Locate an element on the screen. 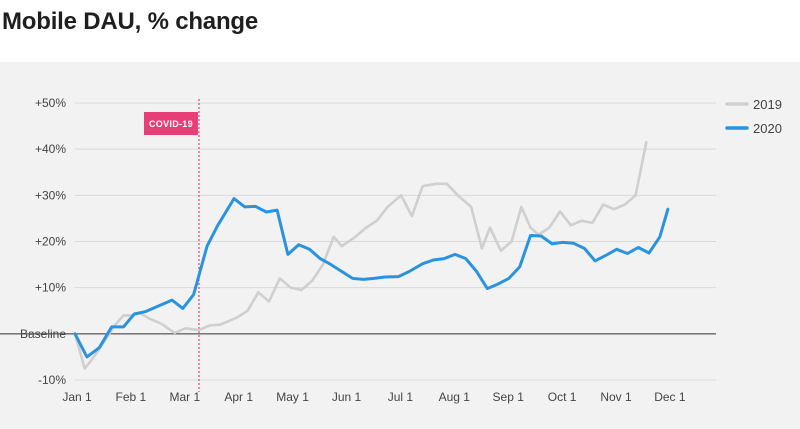 This screenshot has width=800, height=429. covid-badge is located at coordinates (170, 123).